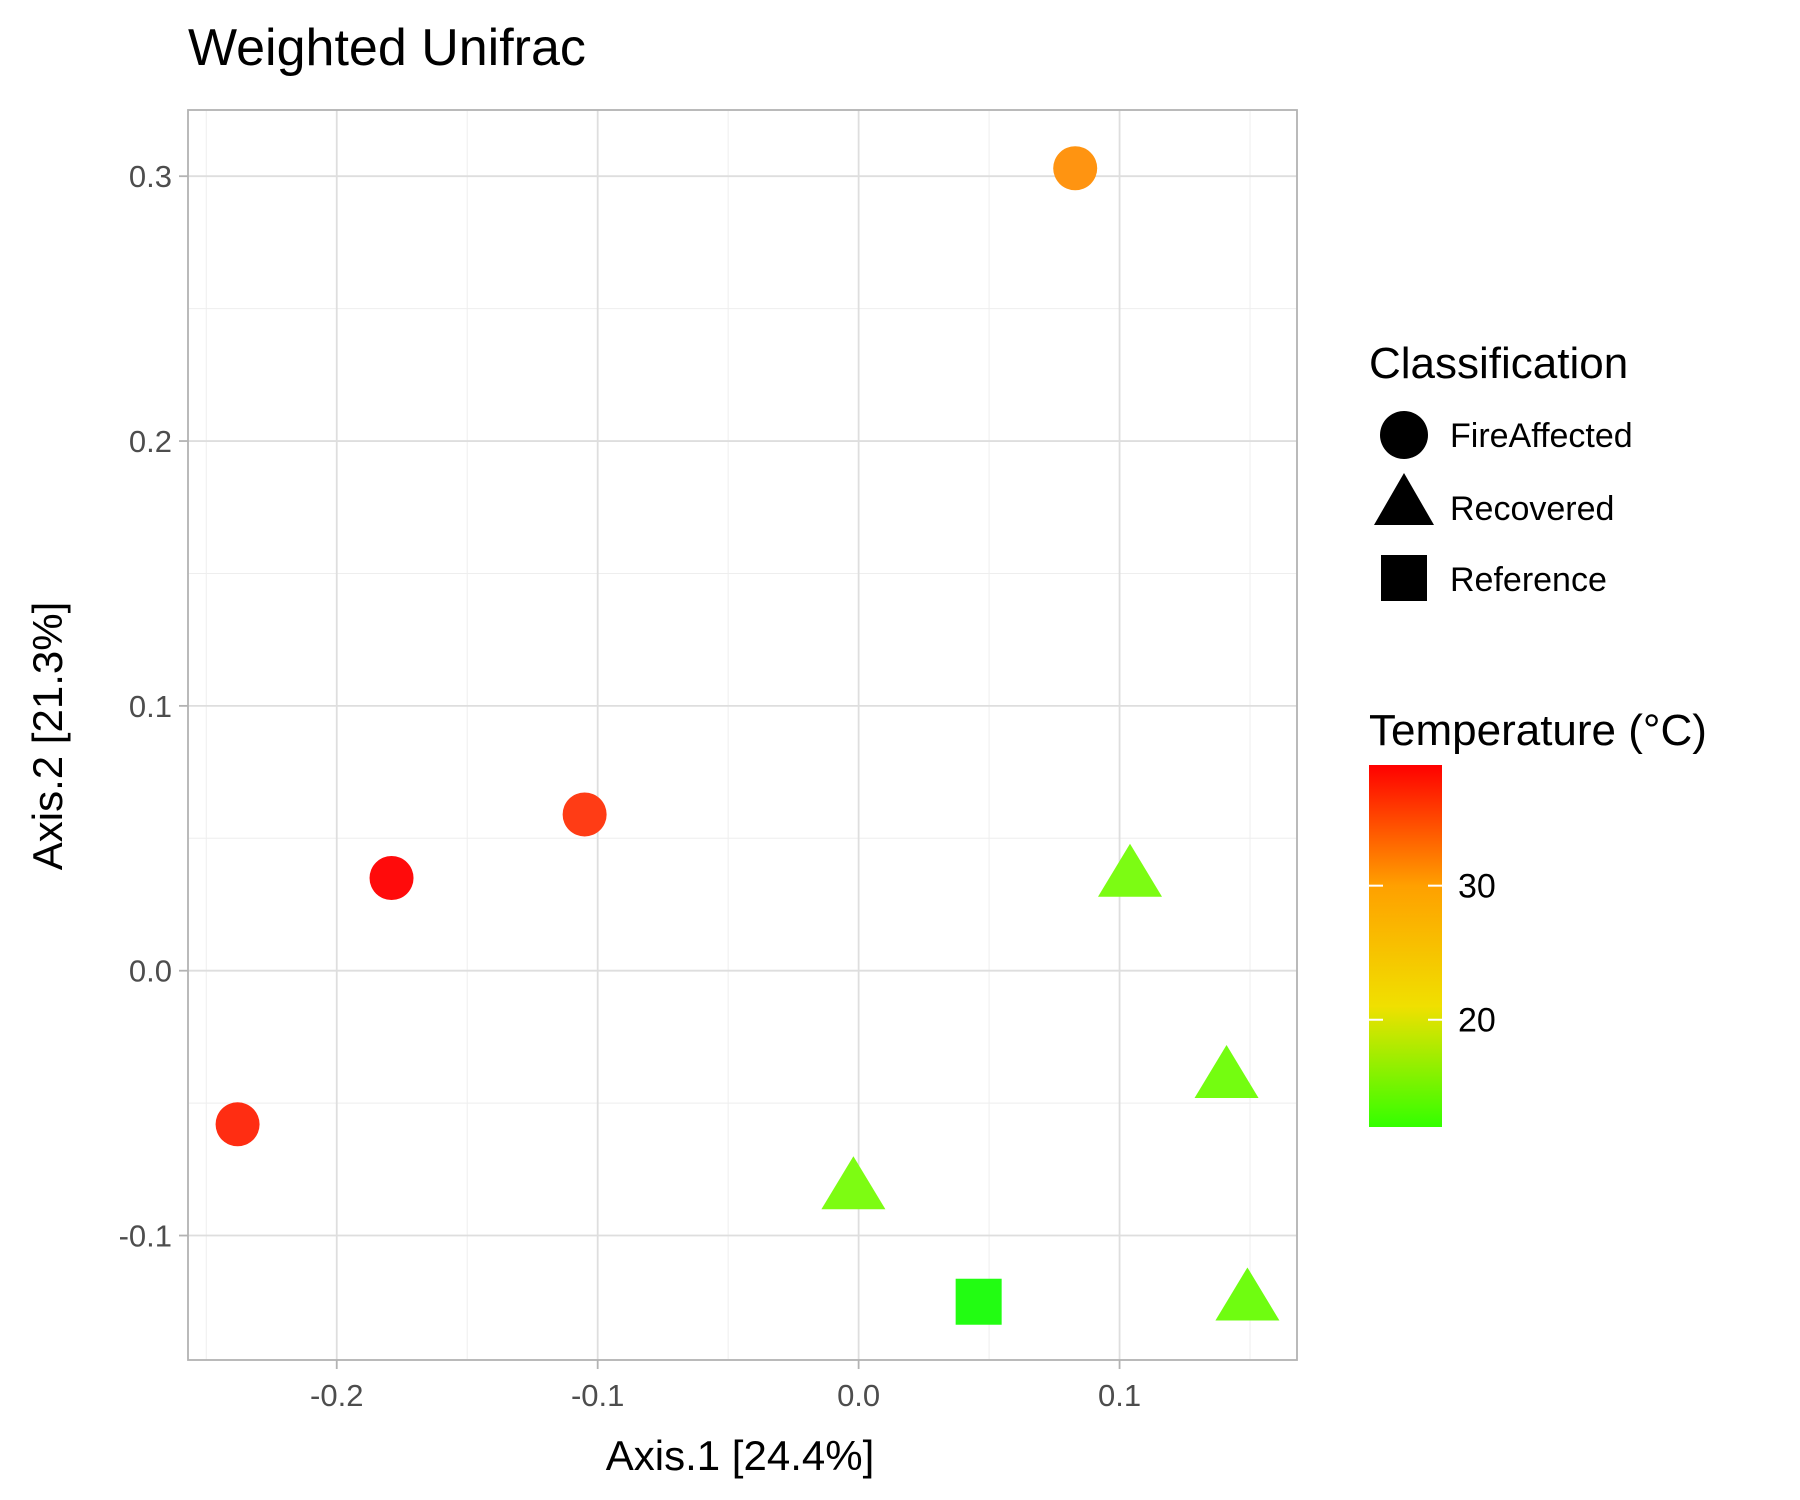 Image resolution: width=1800 pixels, height=1500 pixels. Describe the element at coordinates (1119, 1395) in the screenshot. I see `x-tick-label: 0.1` at that location.